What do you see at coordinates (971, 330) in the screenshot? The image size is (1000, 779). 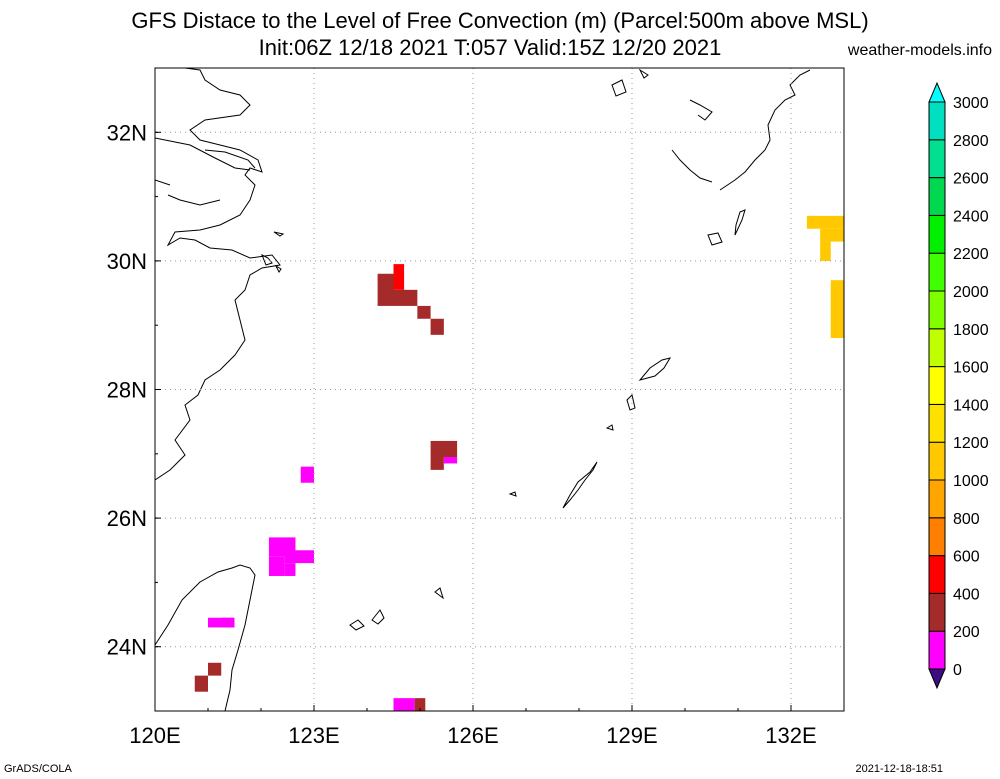 I see `colorbar-label-9: 1800` at bounding box center [971, 330].